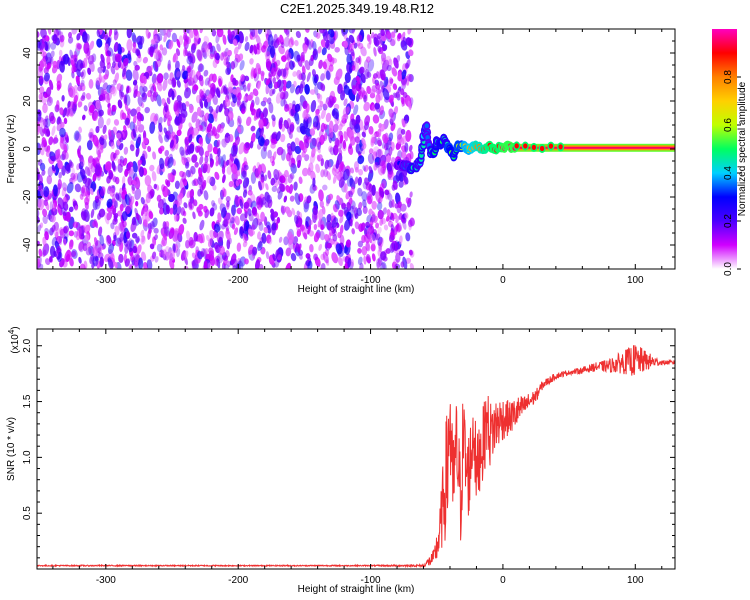 Image resolution: width=750 pixels, height=600 pixels. Describe the element at coordinates (635, 580) in the screenshot. I see `x-tick-label: 100` at that location.